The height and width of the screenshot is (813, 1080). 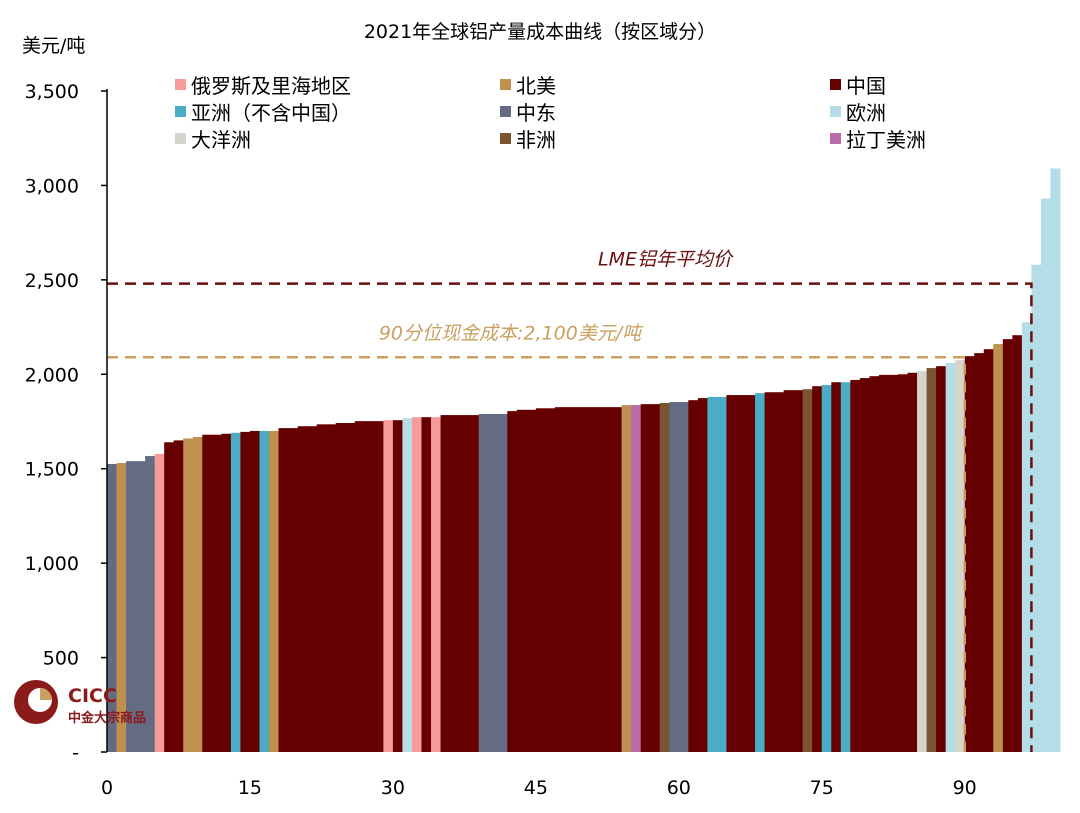 What do you see at coordinates (511, 333) in the screenshot?
I see `reference-line-label: 90分位现金成本:2,100美元/吨` at bounding box center [511, 333].